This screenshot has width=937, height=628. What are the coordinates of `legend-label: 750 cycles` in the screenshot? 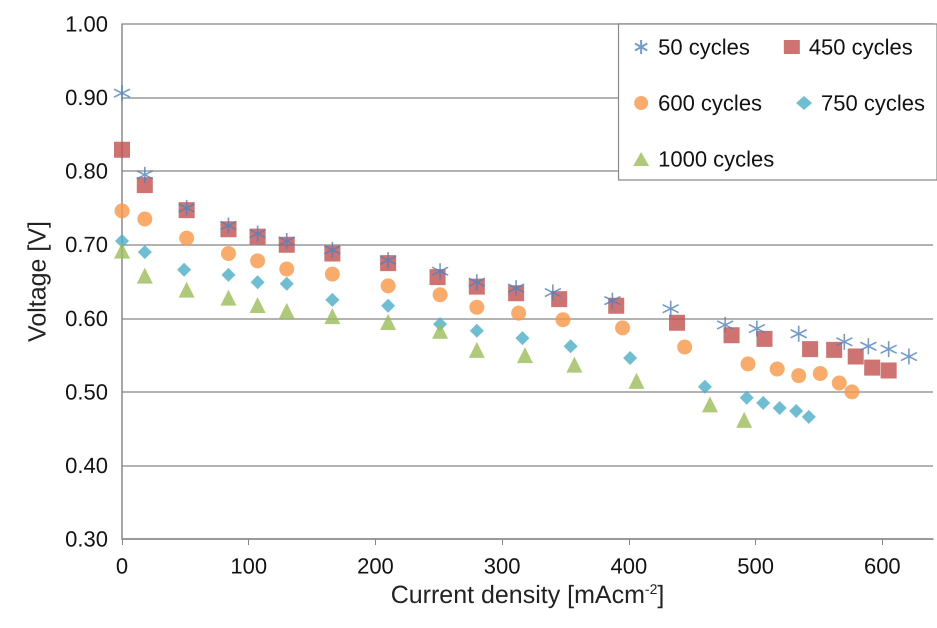 It's located at (873, 103).